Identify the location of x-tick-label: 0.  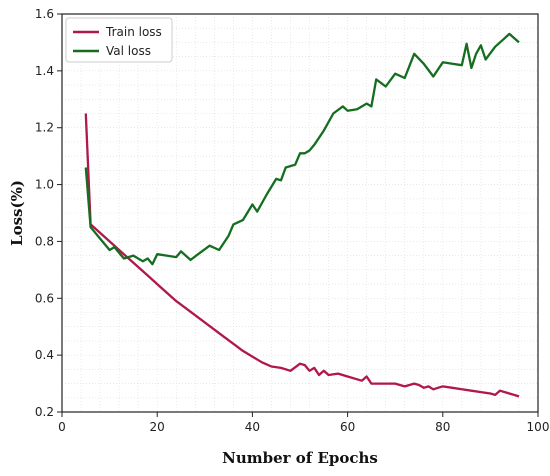
(62, 427).